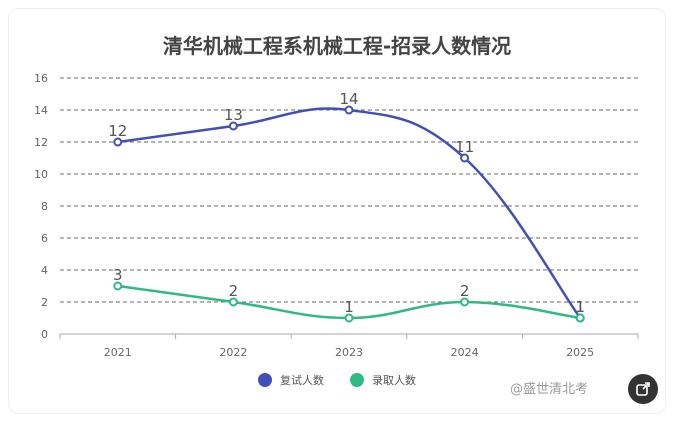  I want to click on share-button, so click(643, 389).